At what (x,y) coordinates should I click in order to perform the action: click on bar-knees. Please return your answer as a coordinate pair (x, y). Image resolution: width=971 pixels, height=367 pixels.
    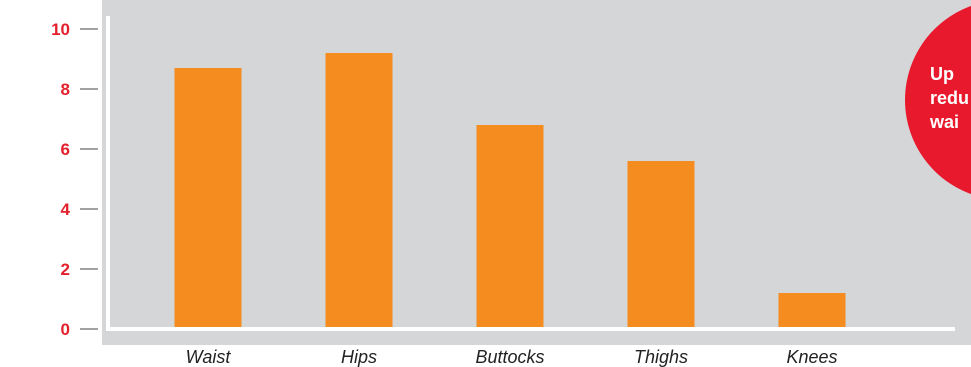
    Looking at the image, I should click on (812, 311).